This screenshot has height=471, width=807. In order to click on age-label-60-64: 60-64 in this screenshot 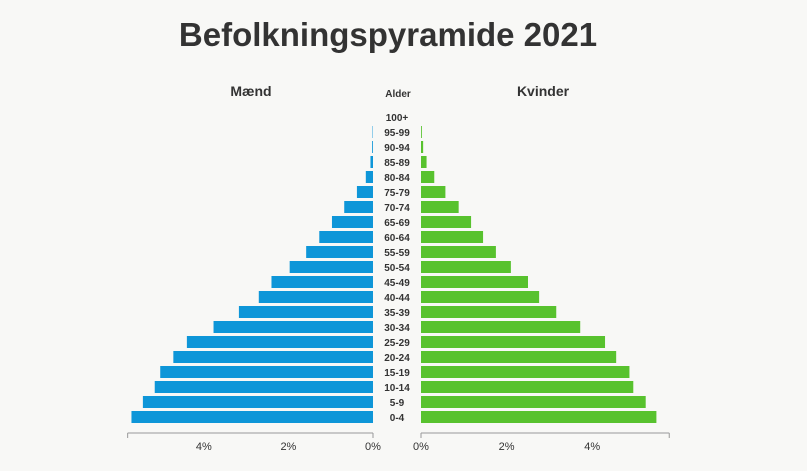, I will do `click(397, 238)`.